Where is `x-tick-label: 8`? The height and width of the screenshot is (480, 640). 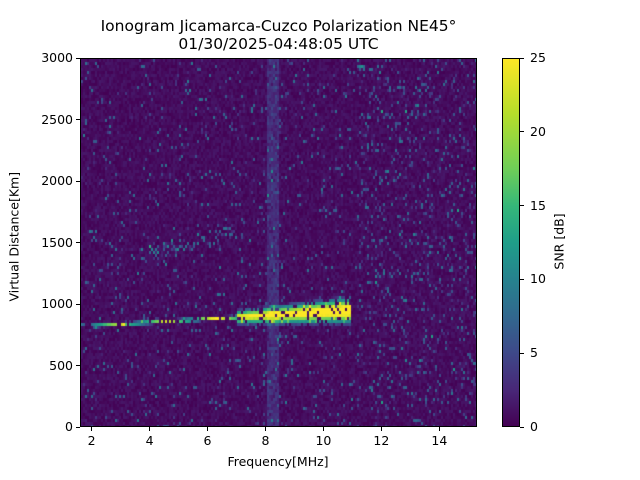 x-tick-label: 8 is located at coordinates (265, 440).